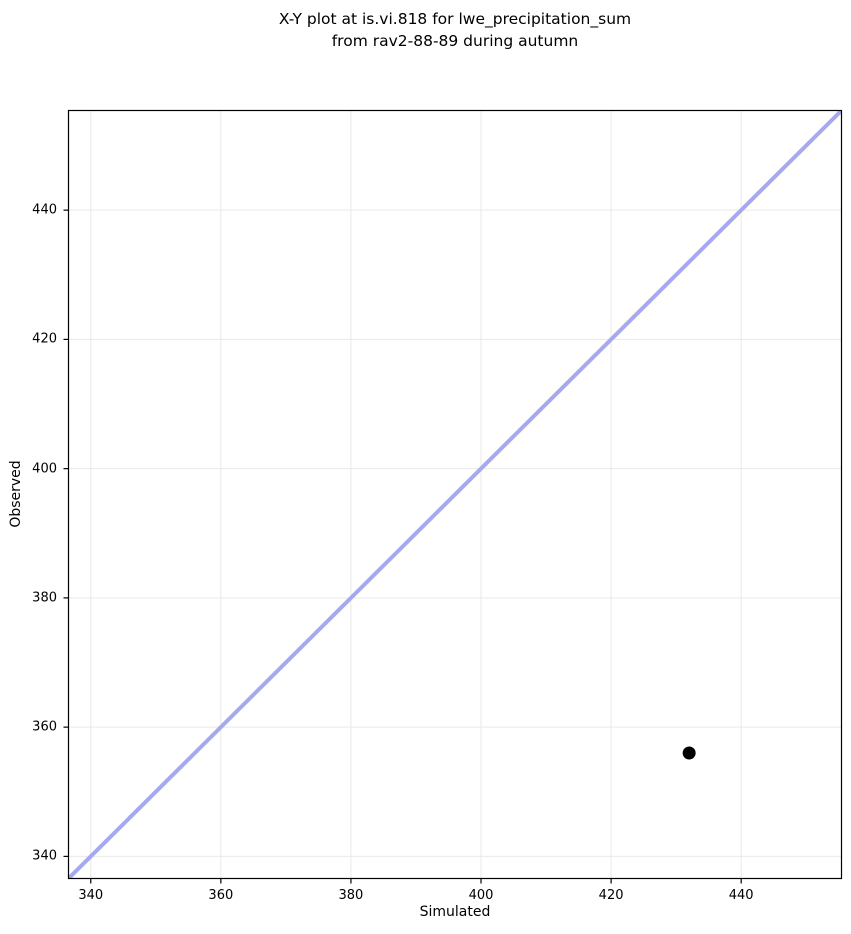  What do you see at coordinates (44, 339) in the screenshot?
I see `y-tick-label: 420` at bounding box center [44, 339].